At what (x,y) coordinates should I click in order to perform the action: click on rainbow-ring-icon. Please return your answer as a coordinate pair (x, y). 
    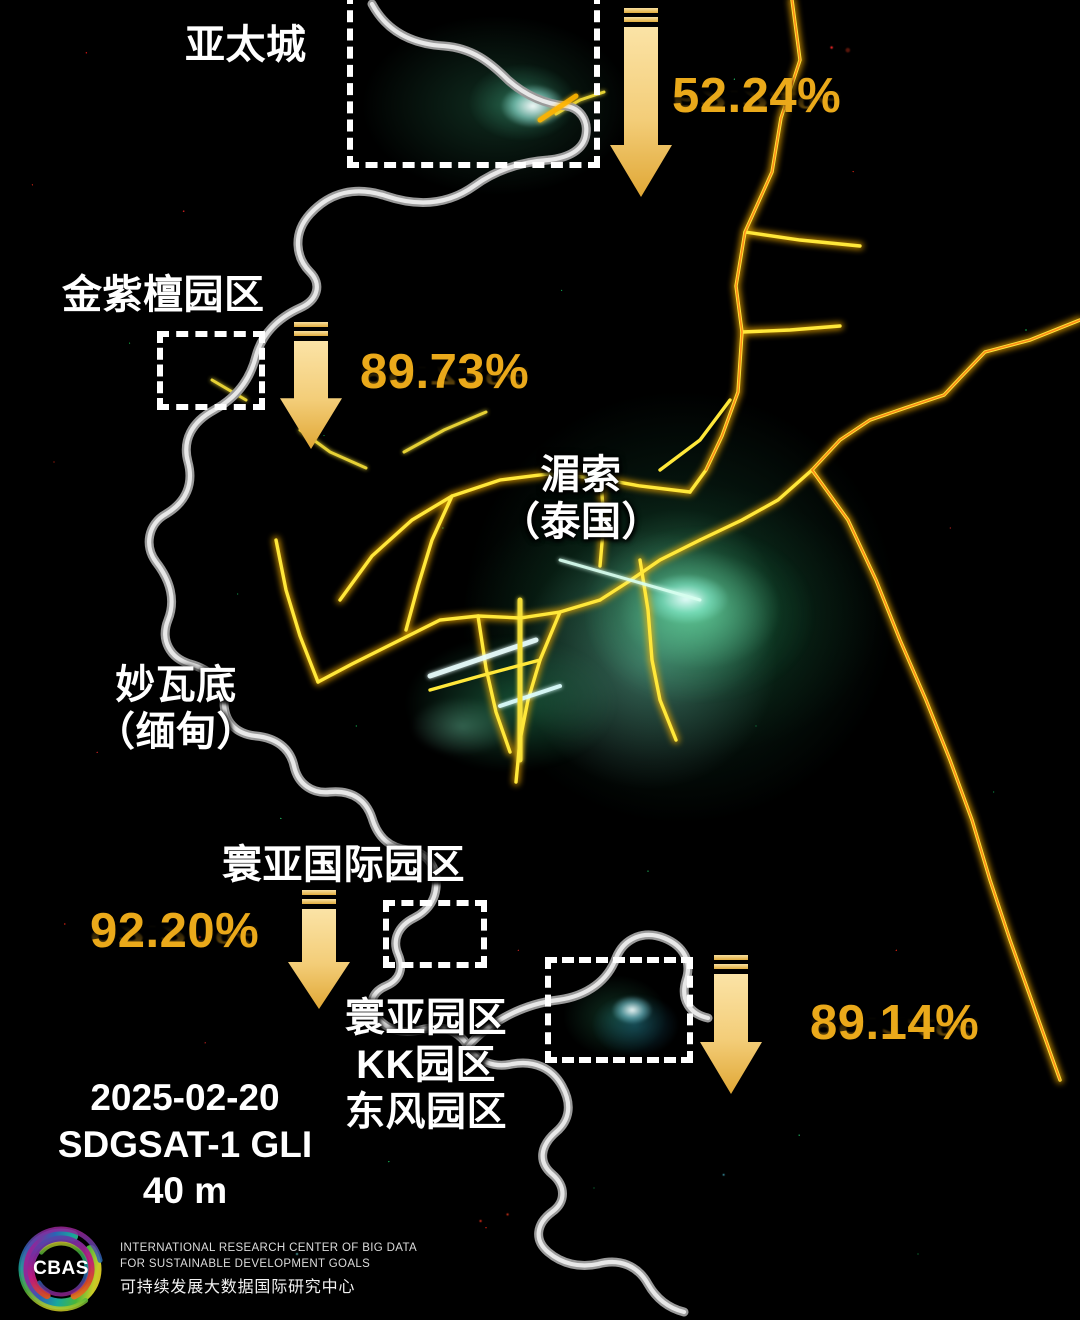
    Looking at the image, I should click on (61, 1269).